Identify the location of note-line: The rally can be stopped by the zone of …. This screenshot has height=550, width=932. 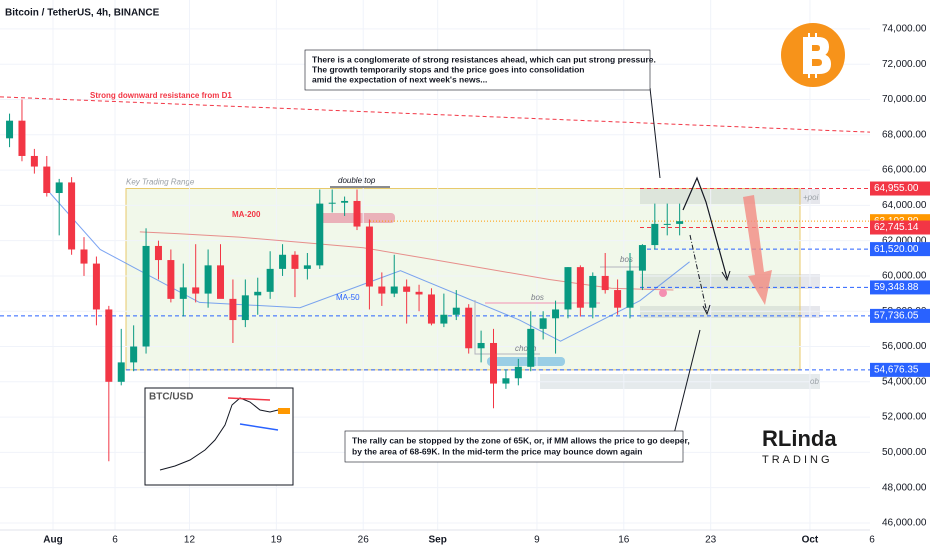
(521, 440).